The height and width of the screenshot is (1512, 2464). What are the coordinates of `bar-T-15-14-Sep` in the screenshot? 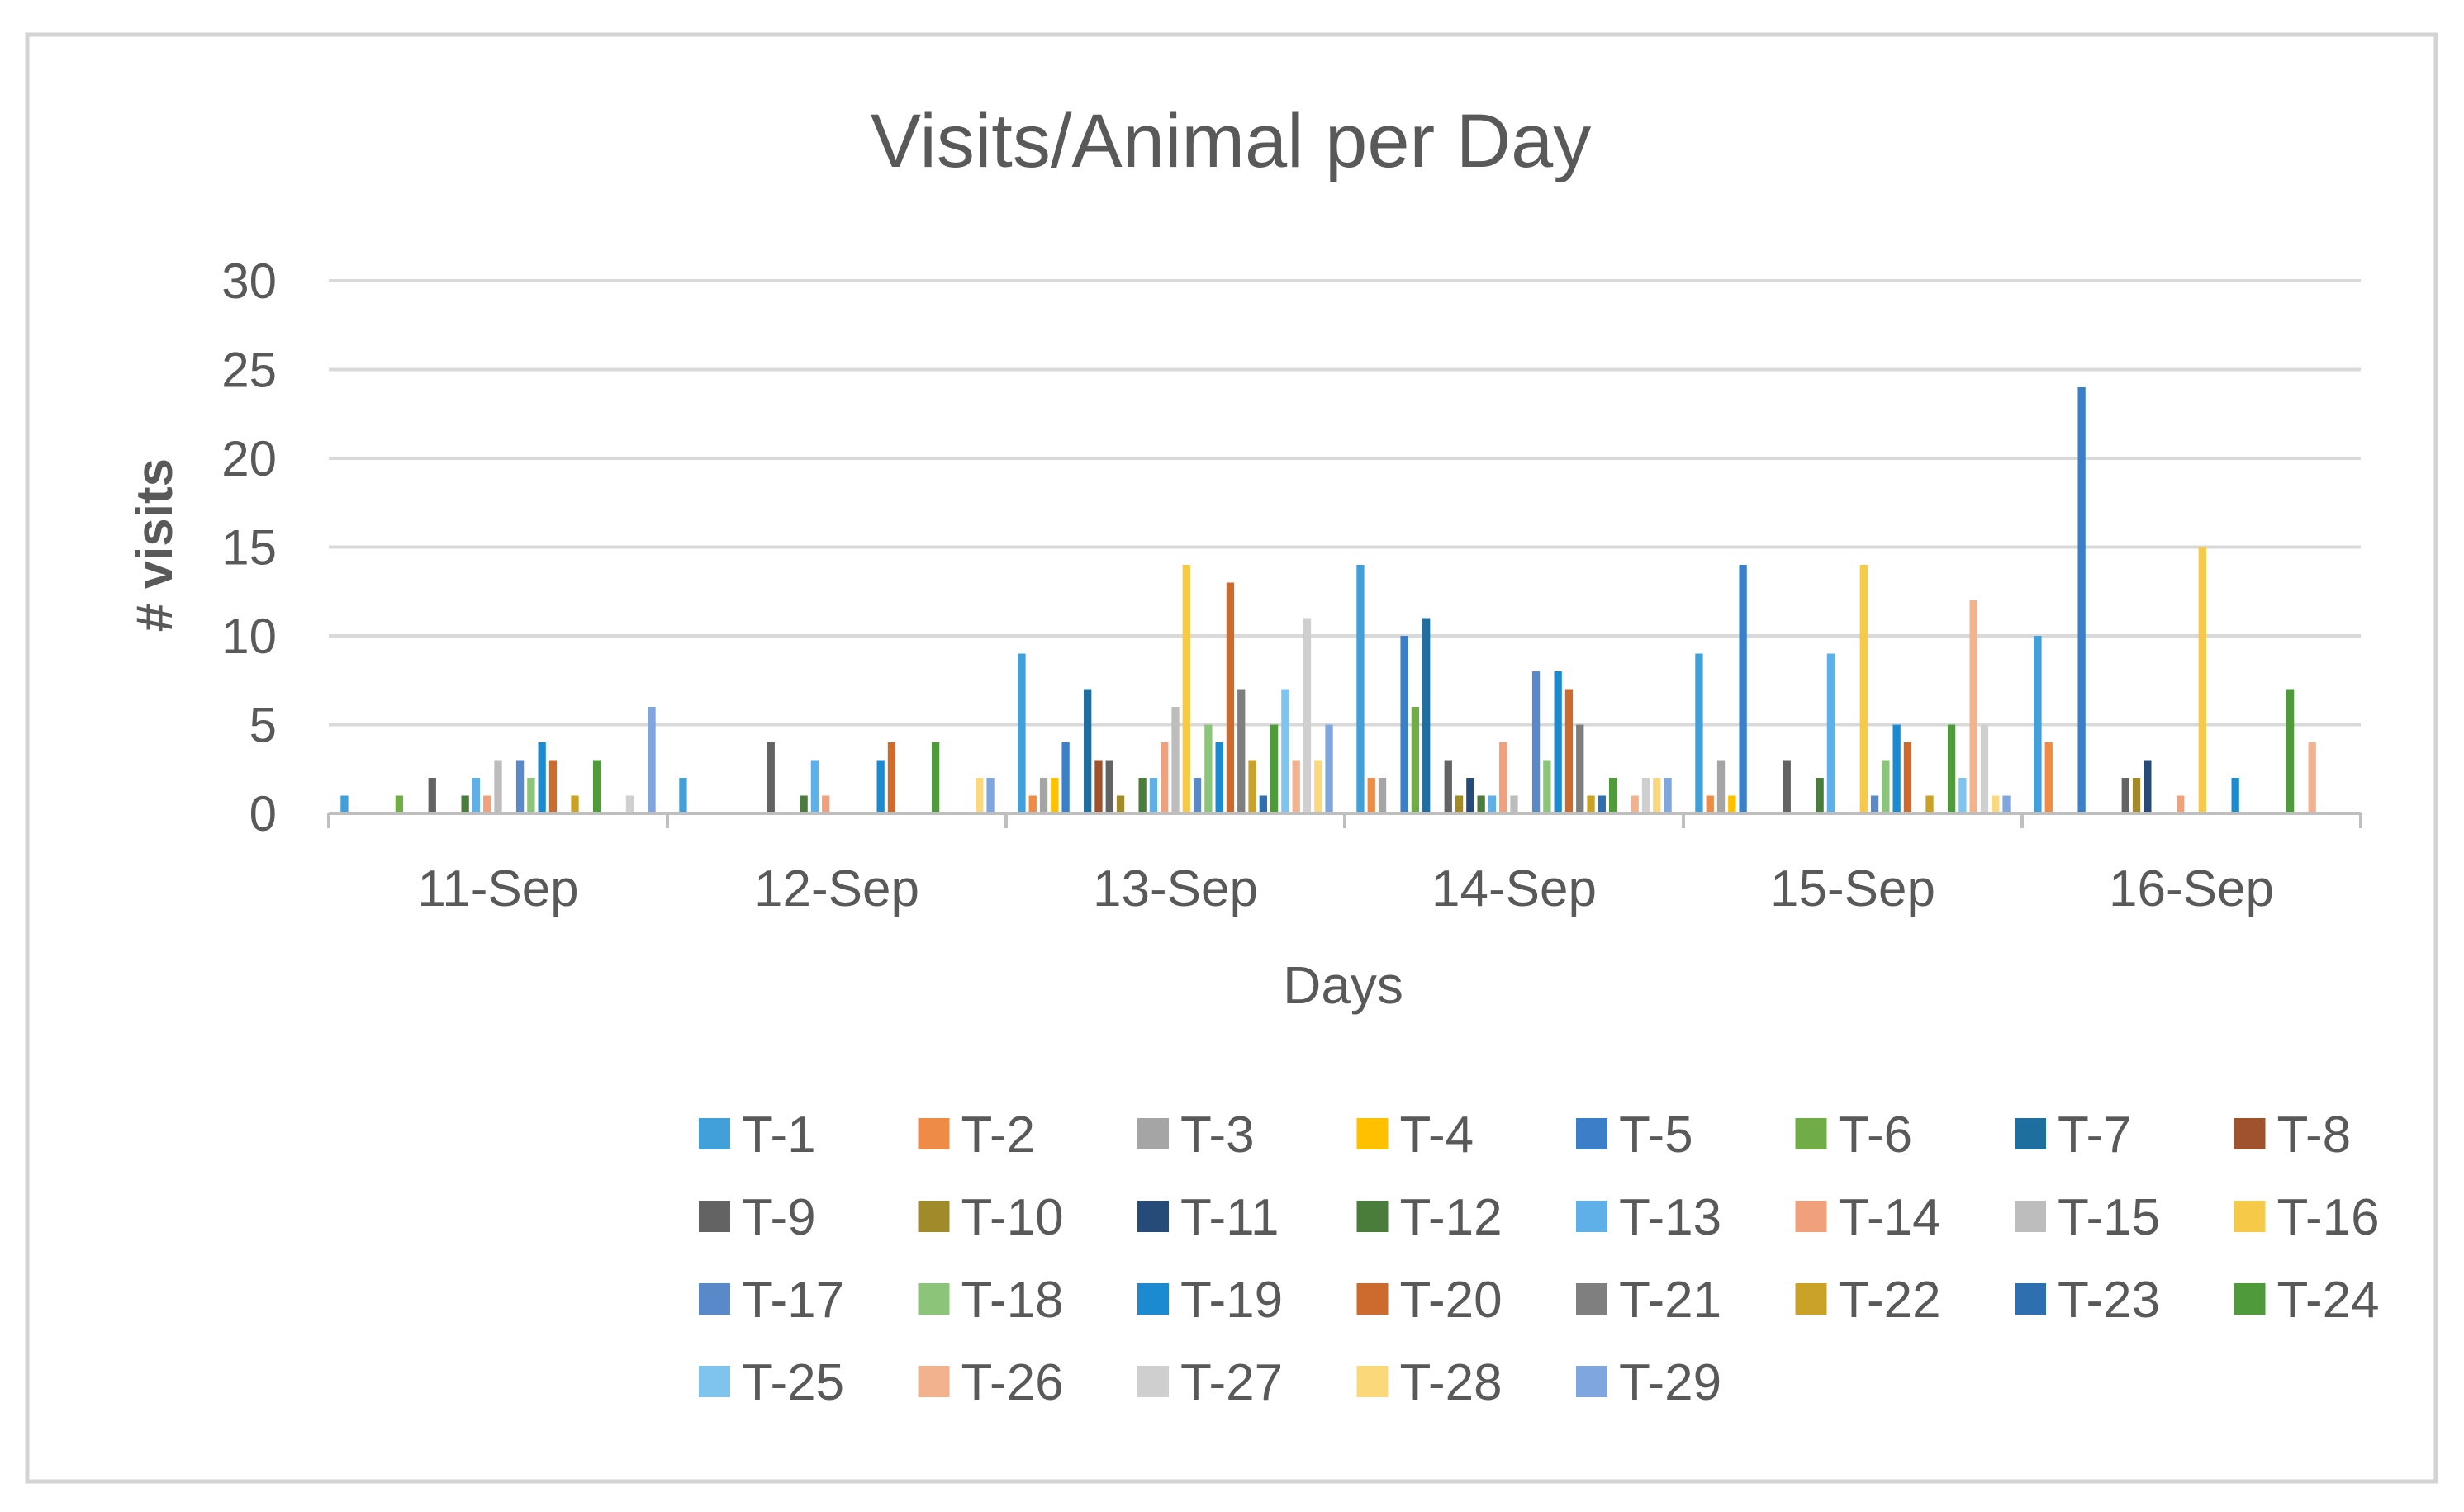 It's located at (1514, 804).